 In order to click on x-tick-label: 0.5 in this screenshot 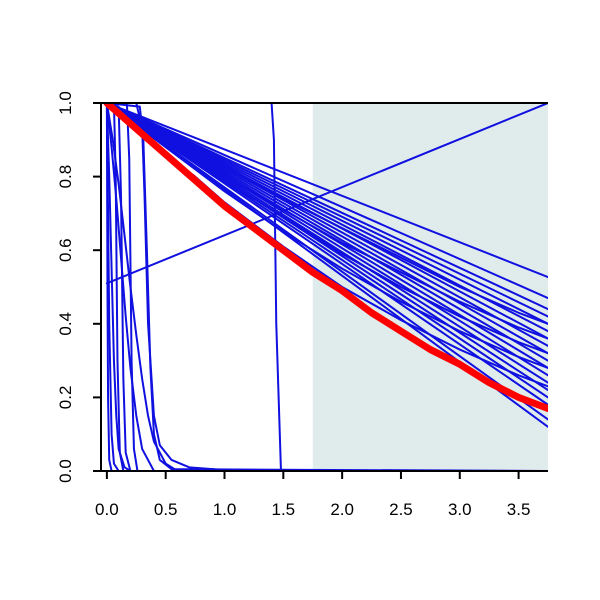, I will do `click(166, 509)`.